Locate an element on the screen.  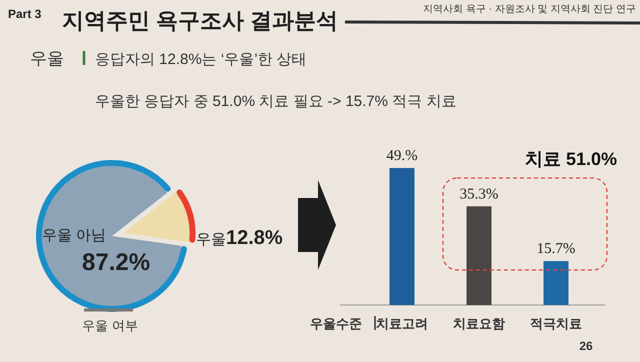
x-tick-label: 적극치료 is located at coordinates (556, 323).